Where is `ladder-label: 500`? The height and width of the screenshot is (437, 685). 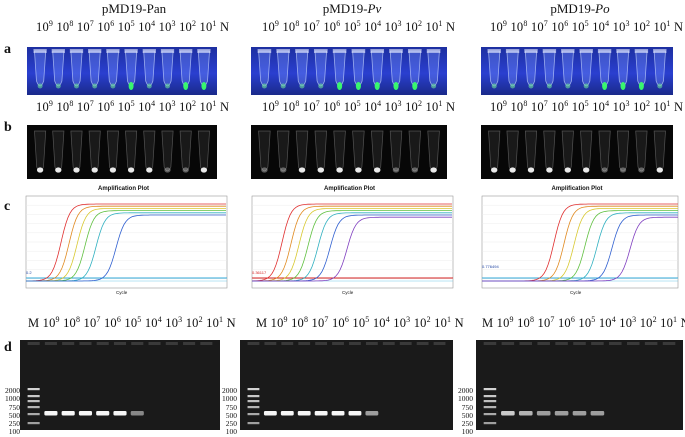
ladder-label: 500 is located at coordinates (14, 415).